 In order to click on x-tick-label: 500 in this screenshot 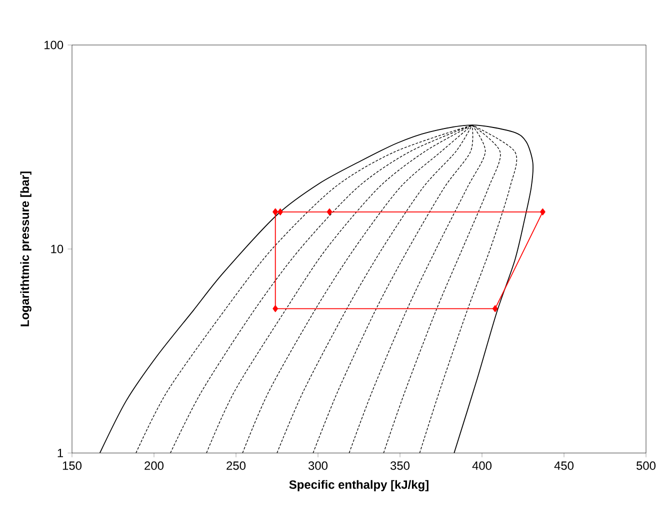, I will do `click(646, 465)`.